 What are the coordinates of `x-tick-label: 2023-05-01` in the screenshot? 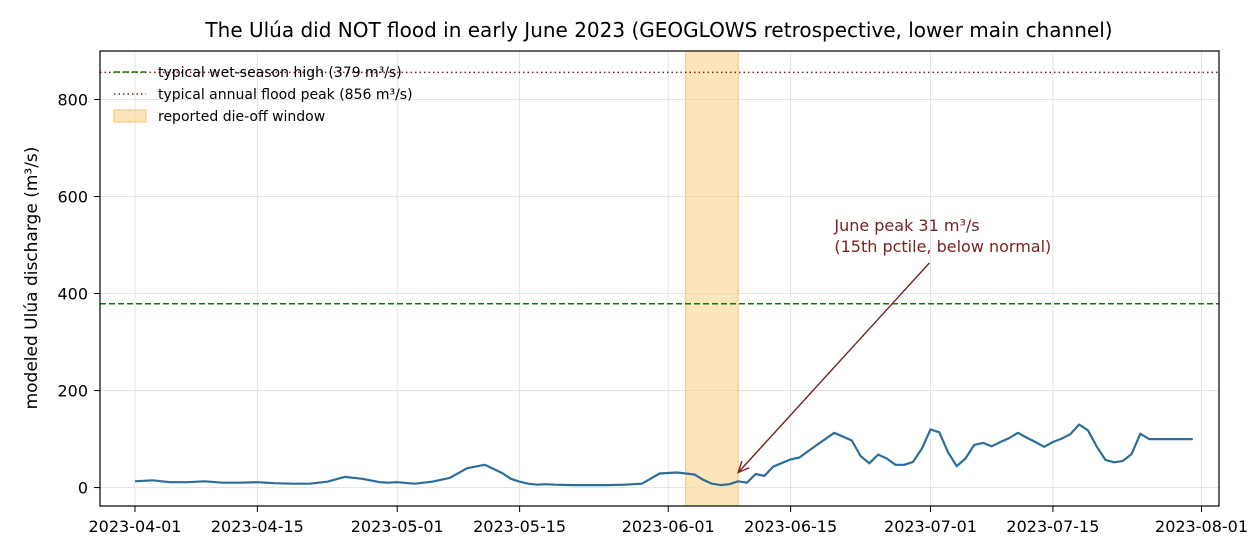 It's located at (397, 526).